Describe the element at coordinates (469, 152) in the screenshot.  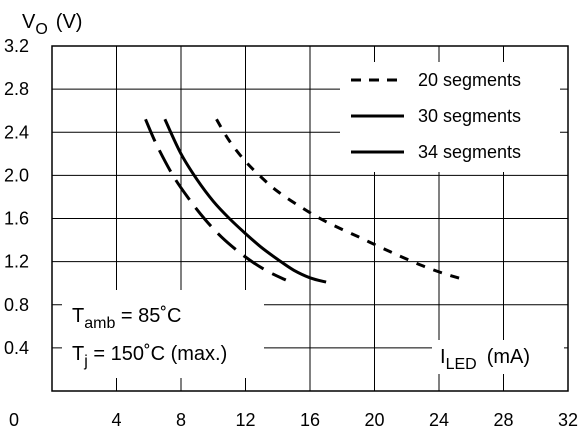
I see `legend-label-2: 34 segments` at that location.